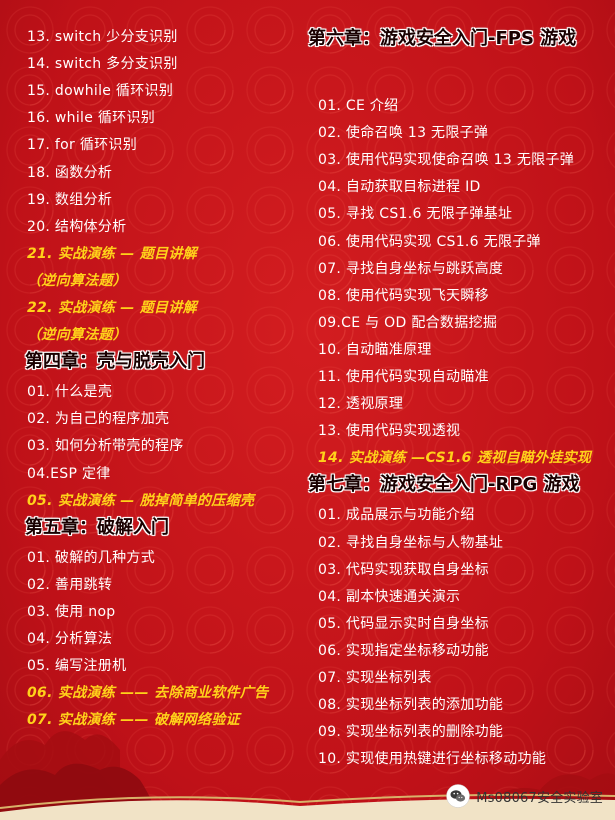  What do you see at coordinates (399, 187) in the screenshot?
I see `lesson-item: 04. 自动获取目标进程 ID` at bounding box center [399, 187].